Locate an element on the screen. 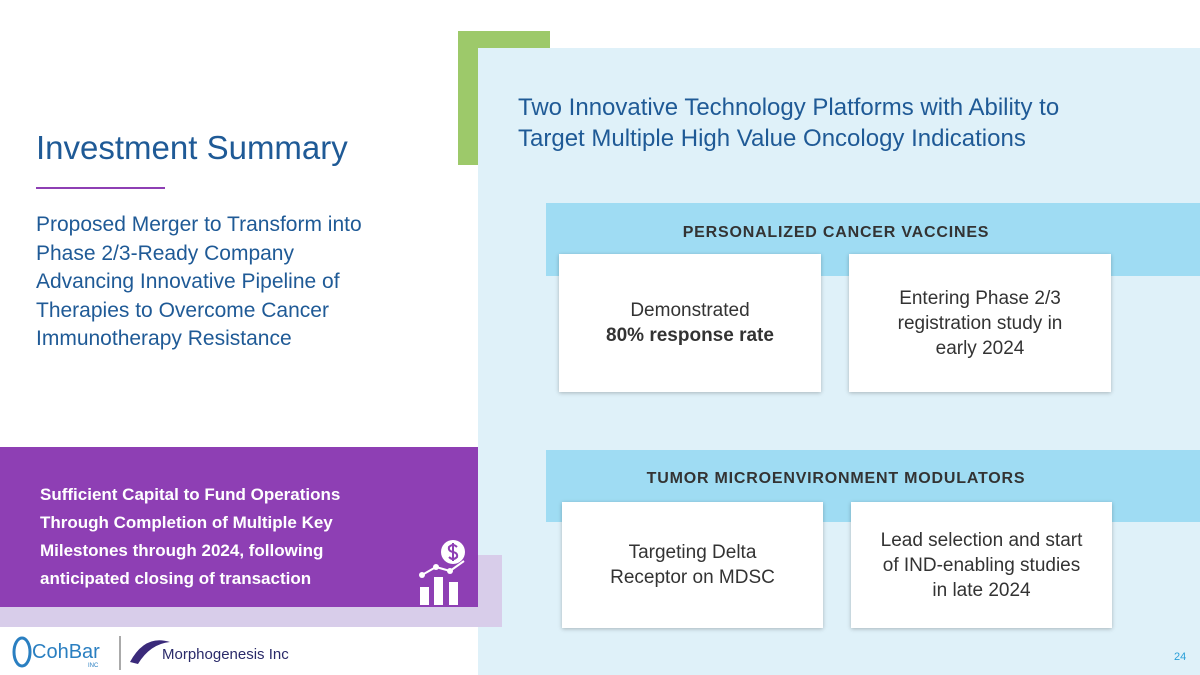 Image resolution: width=1200 pixels, height=675 pixels. subtitle-line: Advancing Innovative Pipeline of is located at coordinates (188, 281).